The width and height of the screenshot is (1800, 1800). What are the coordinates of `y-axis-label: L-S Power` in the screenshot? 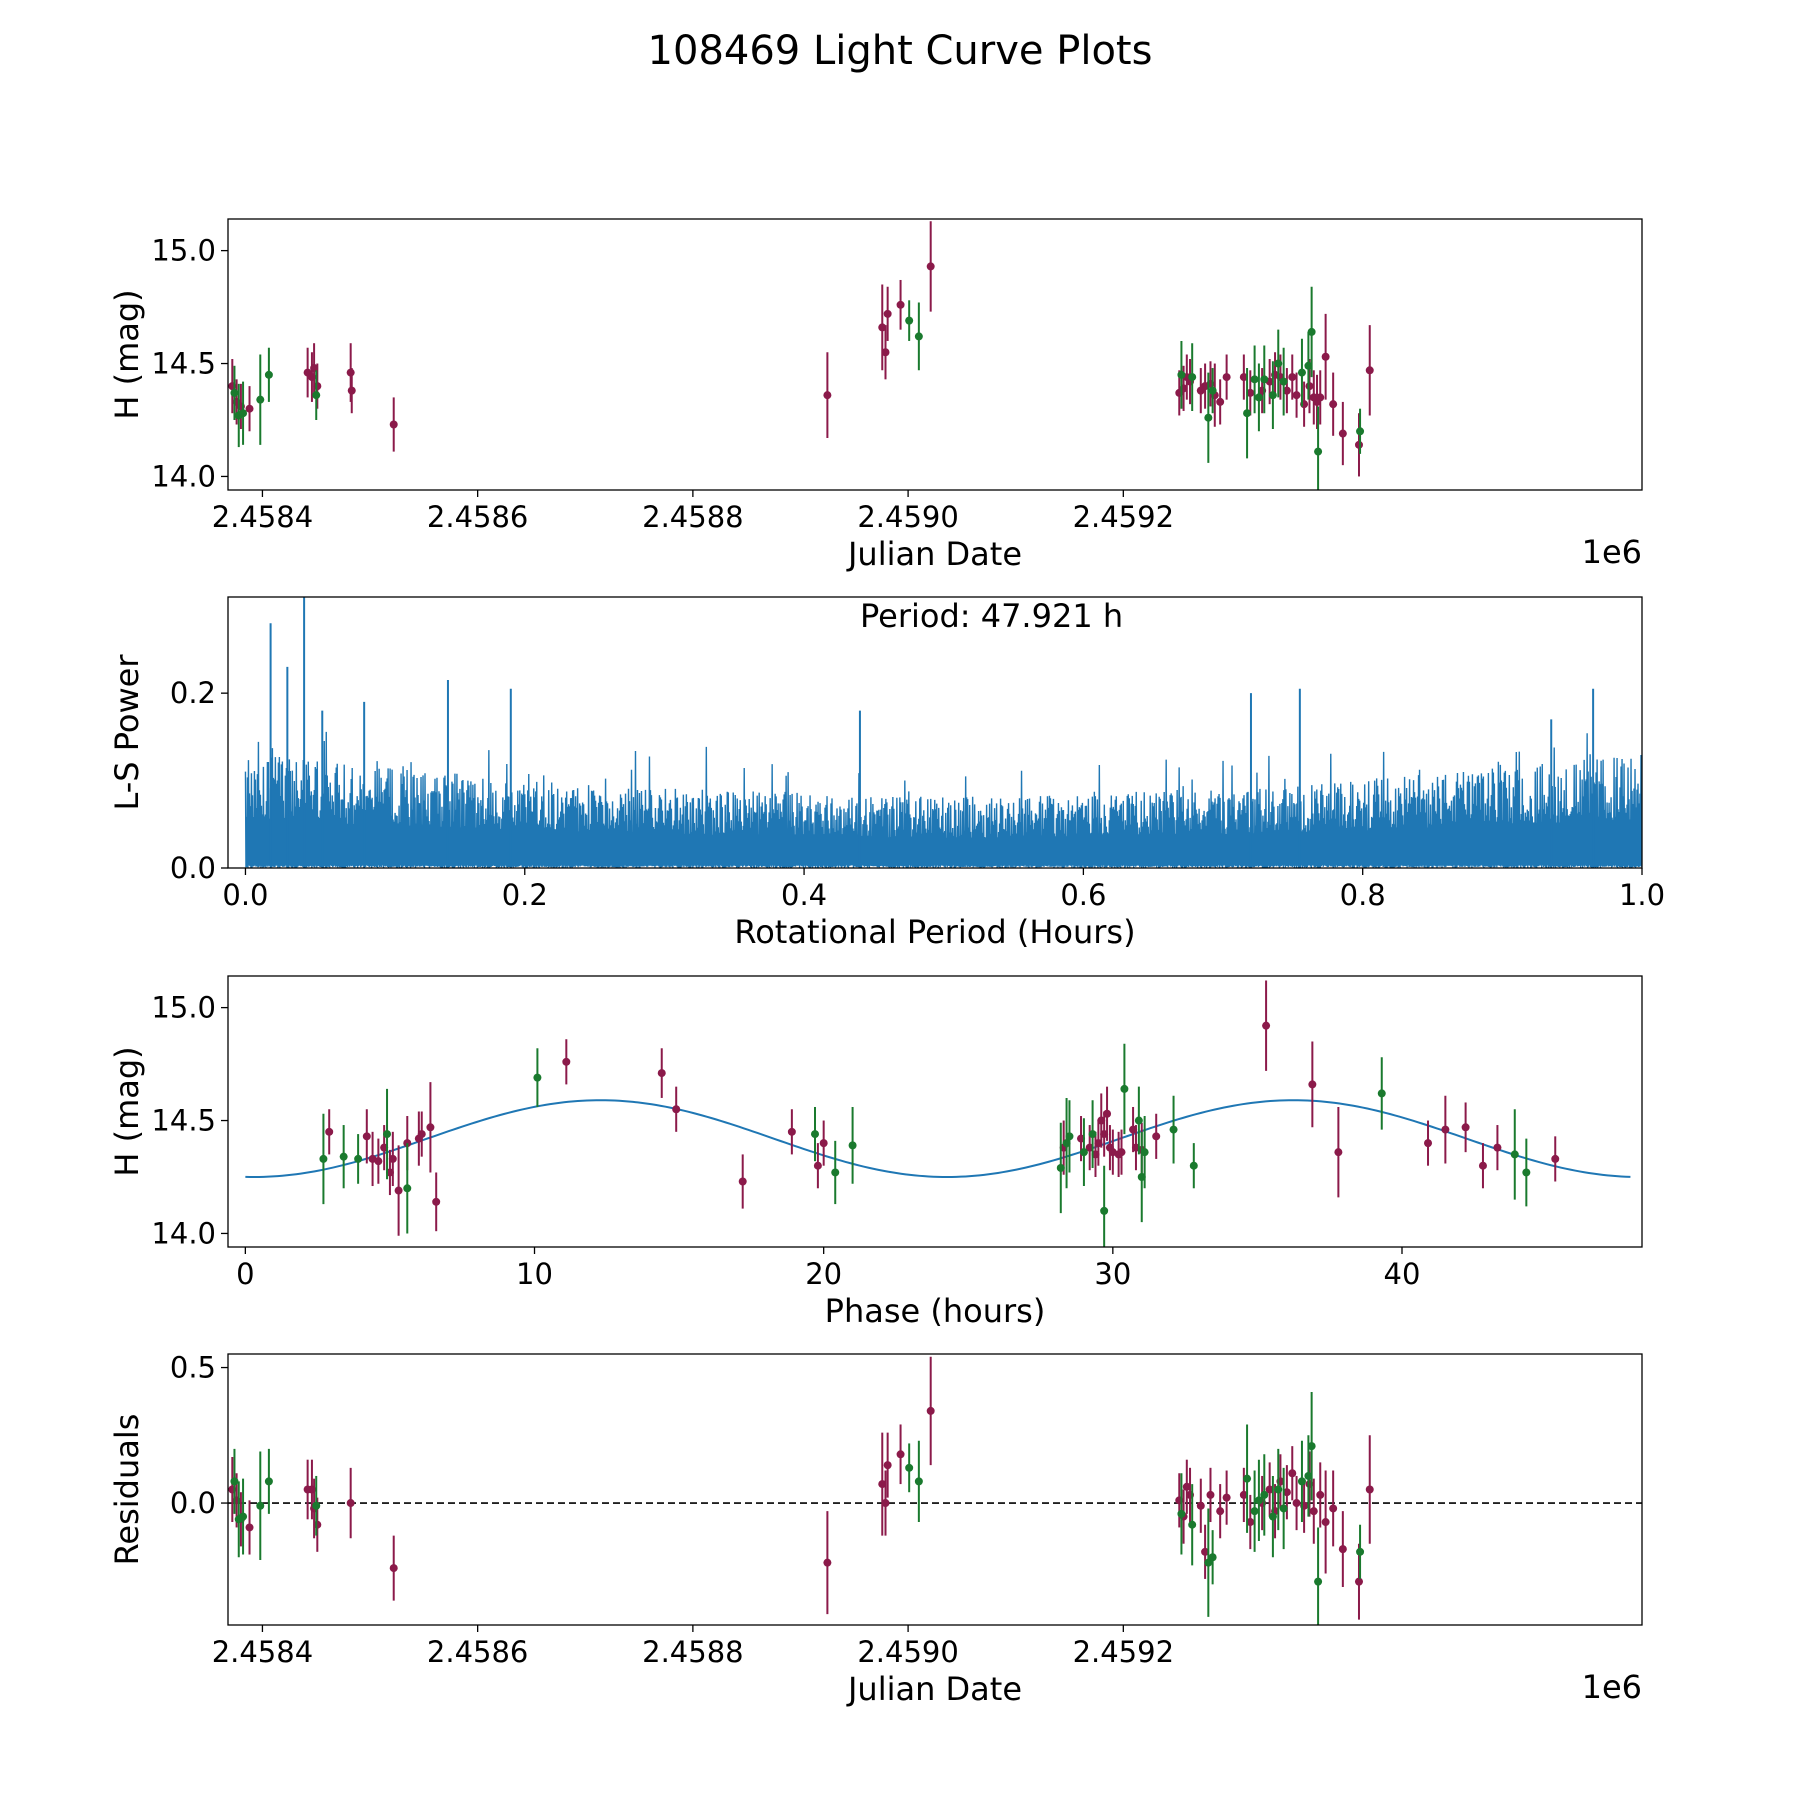 It's located at (127, 732).